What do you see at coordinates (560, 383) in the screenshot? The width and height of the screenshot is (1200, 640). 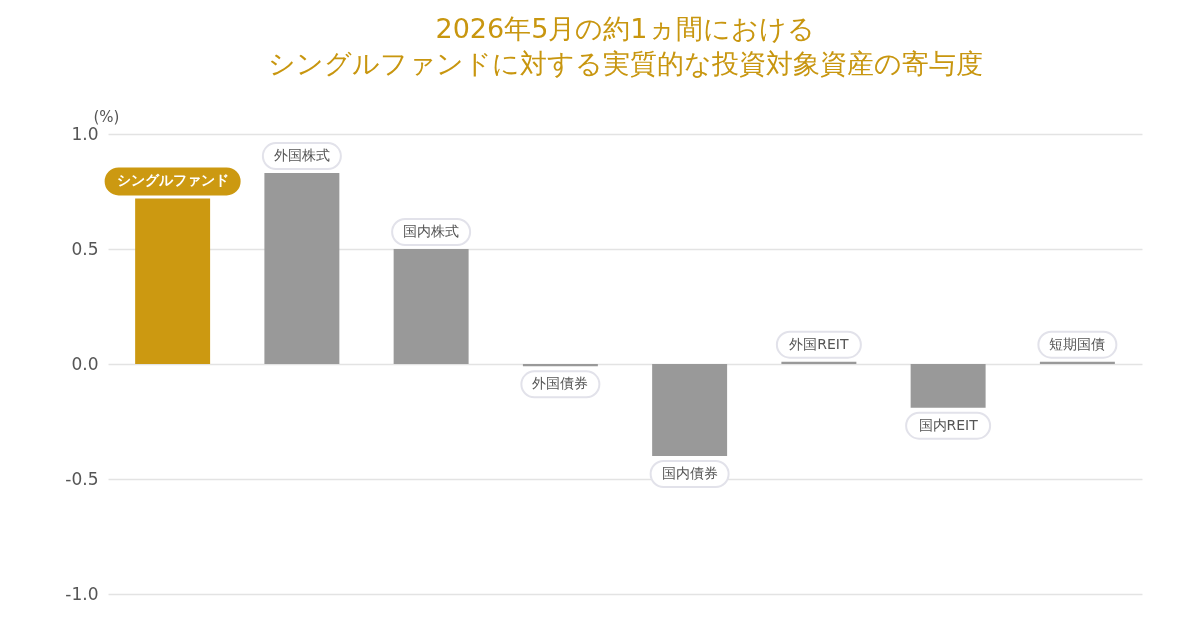 I see `x-tick-label: 外国債券` at bounding box center [560, 383].